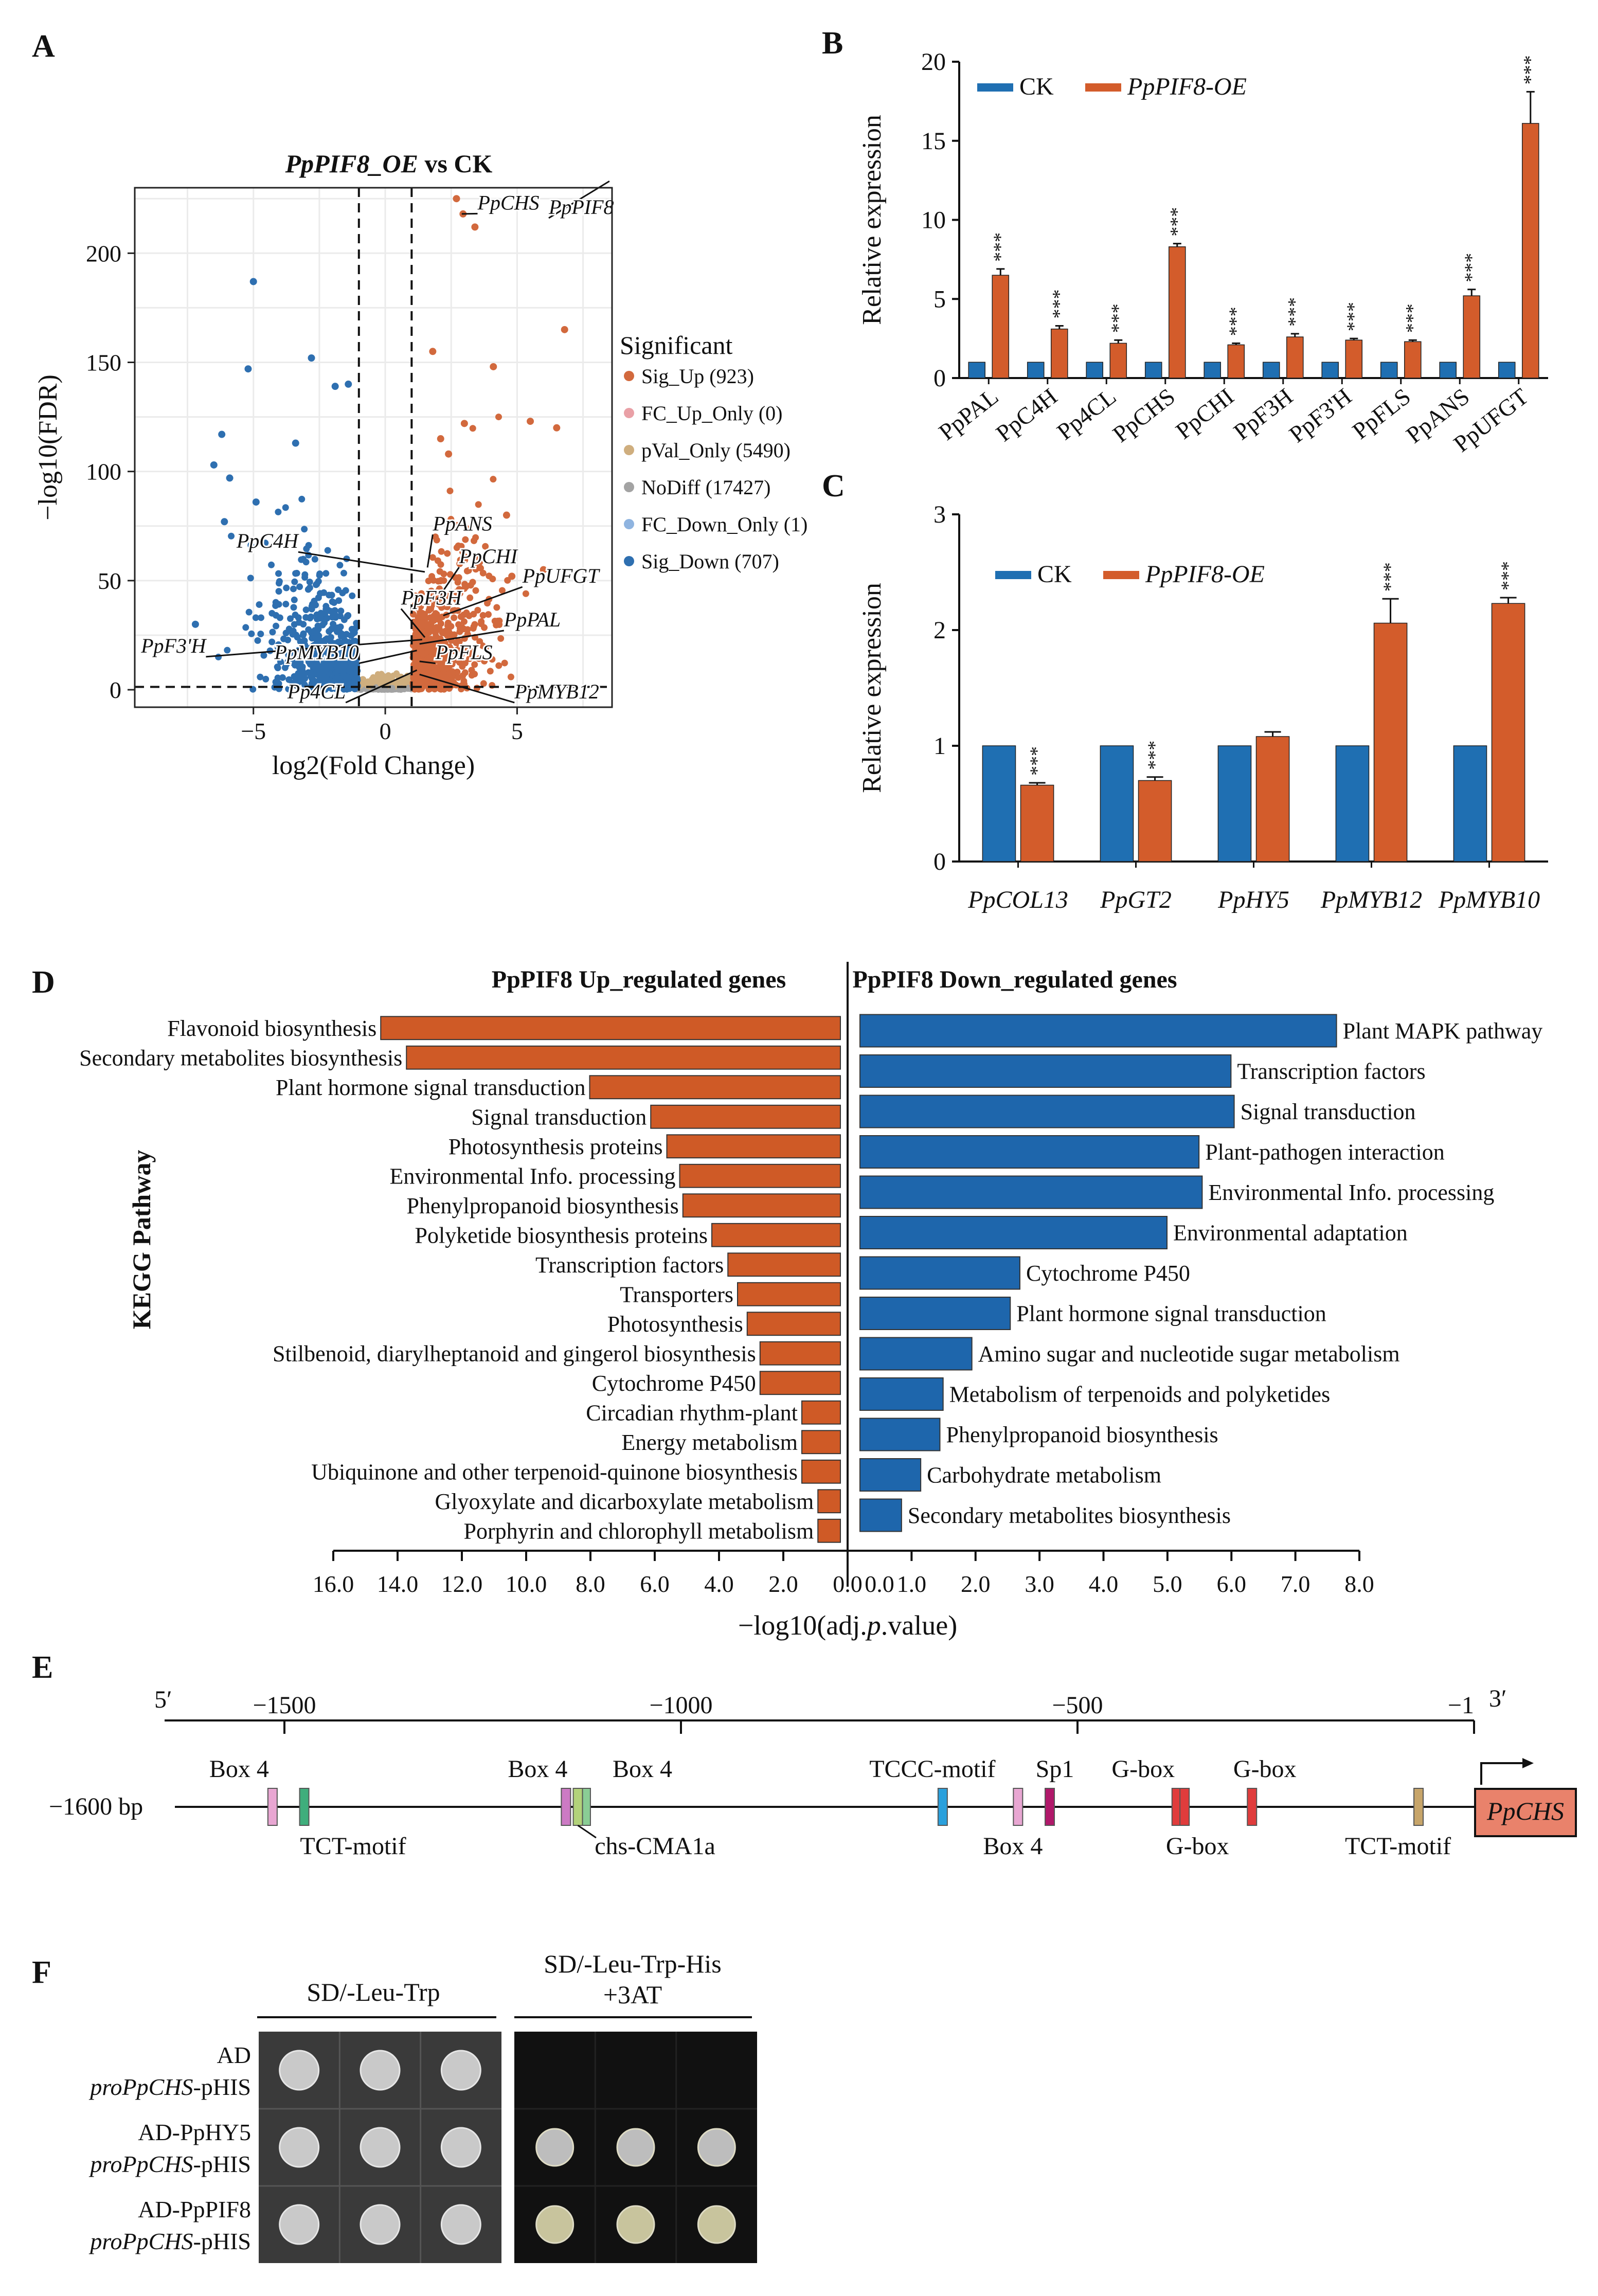 The height and width of the screenshot is (2296, 1598). I want to click on kegg-x-axis-label: −log10(adj.p.value), so click(847, 1626).